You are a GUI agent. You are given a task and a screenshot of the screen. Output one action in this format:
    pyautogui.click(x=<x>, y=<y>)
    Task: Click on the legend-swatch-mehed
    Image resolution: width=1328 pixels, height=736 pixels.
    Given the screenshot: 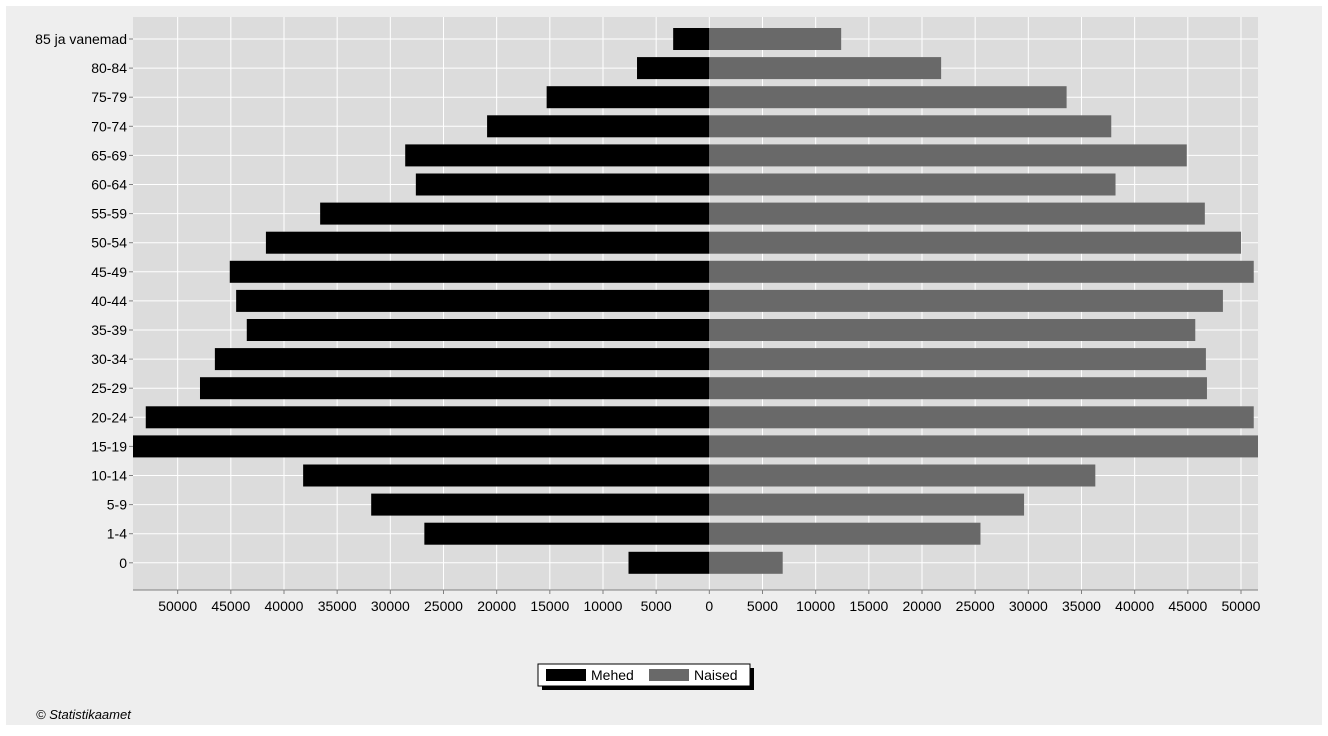 What is the action you would take?
    pyautogui.click(x=566, y=675)
    